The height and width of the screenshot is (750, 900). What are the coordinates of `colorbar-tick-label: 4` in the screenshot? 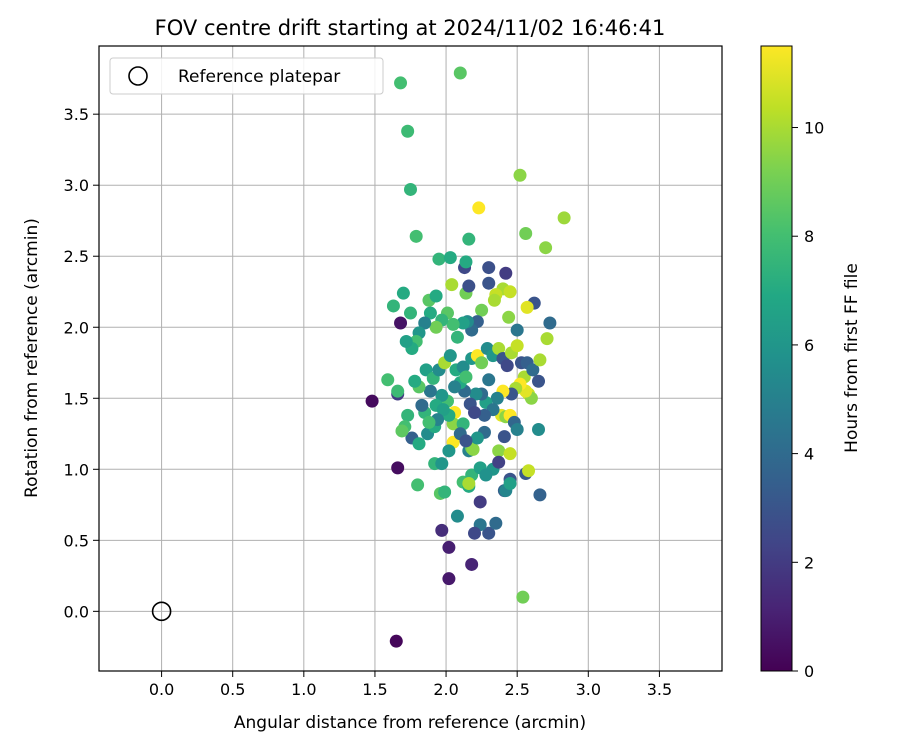 It's located at (809, 454).